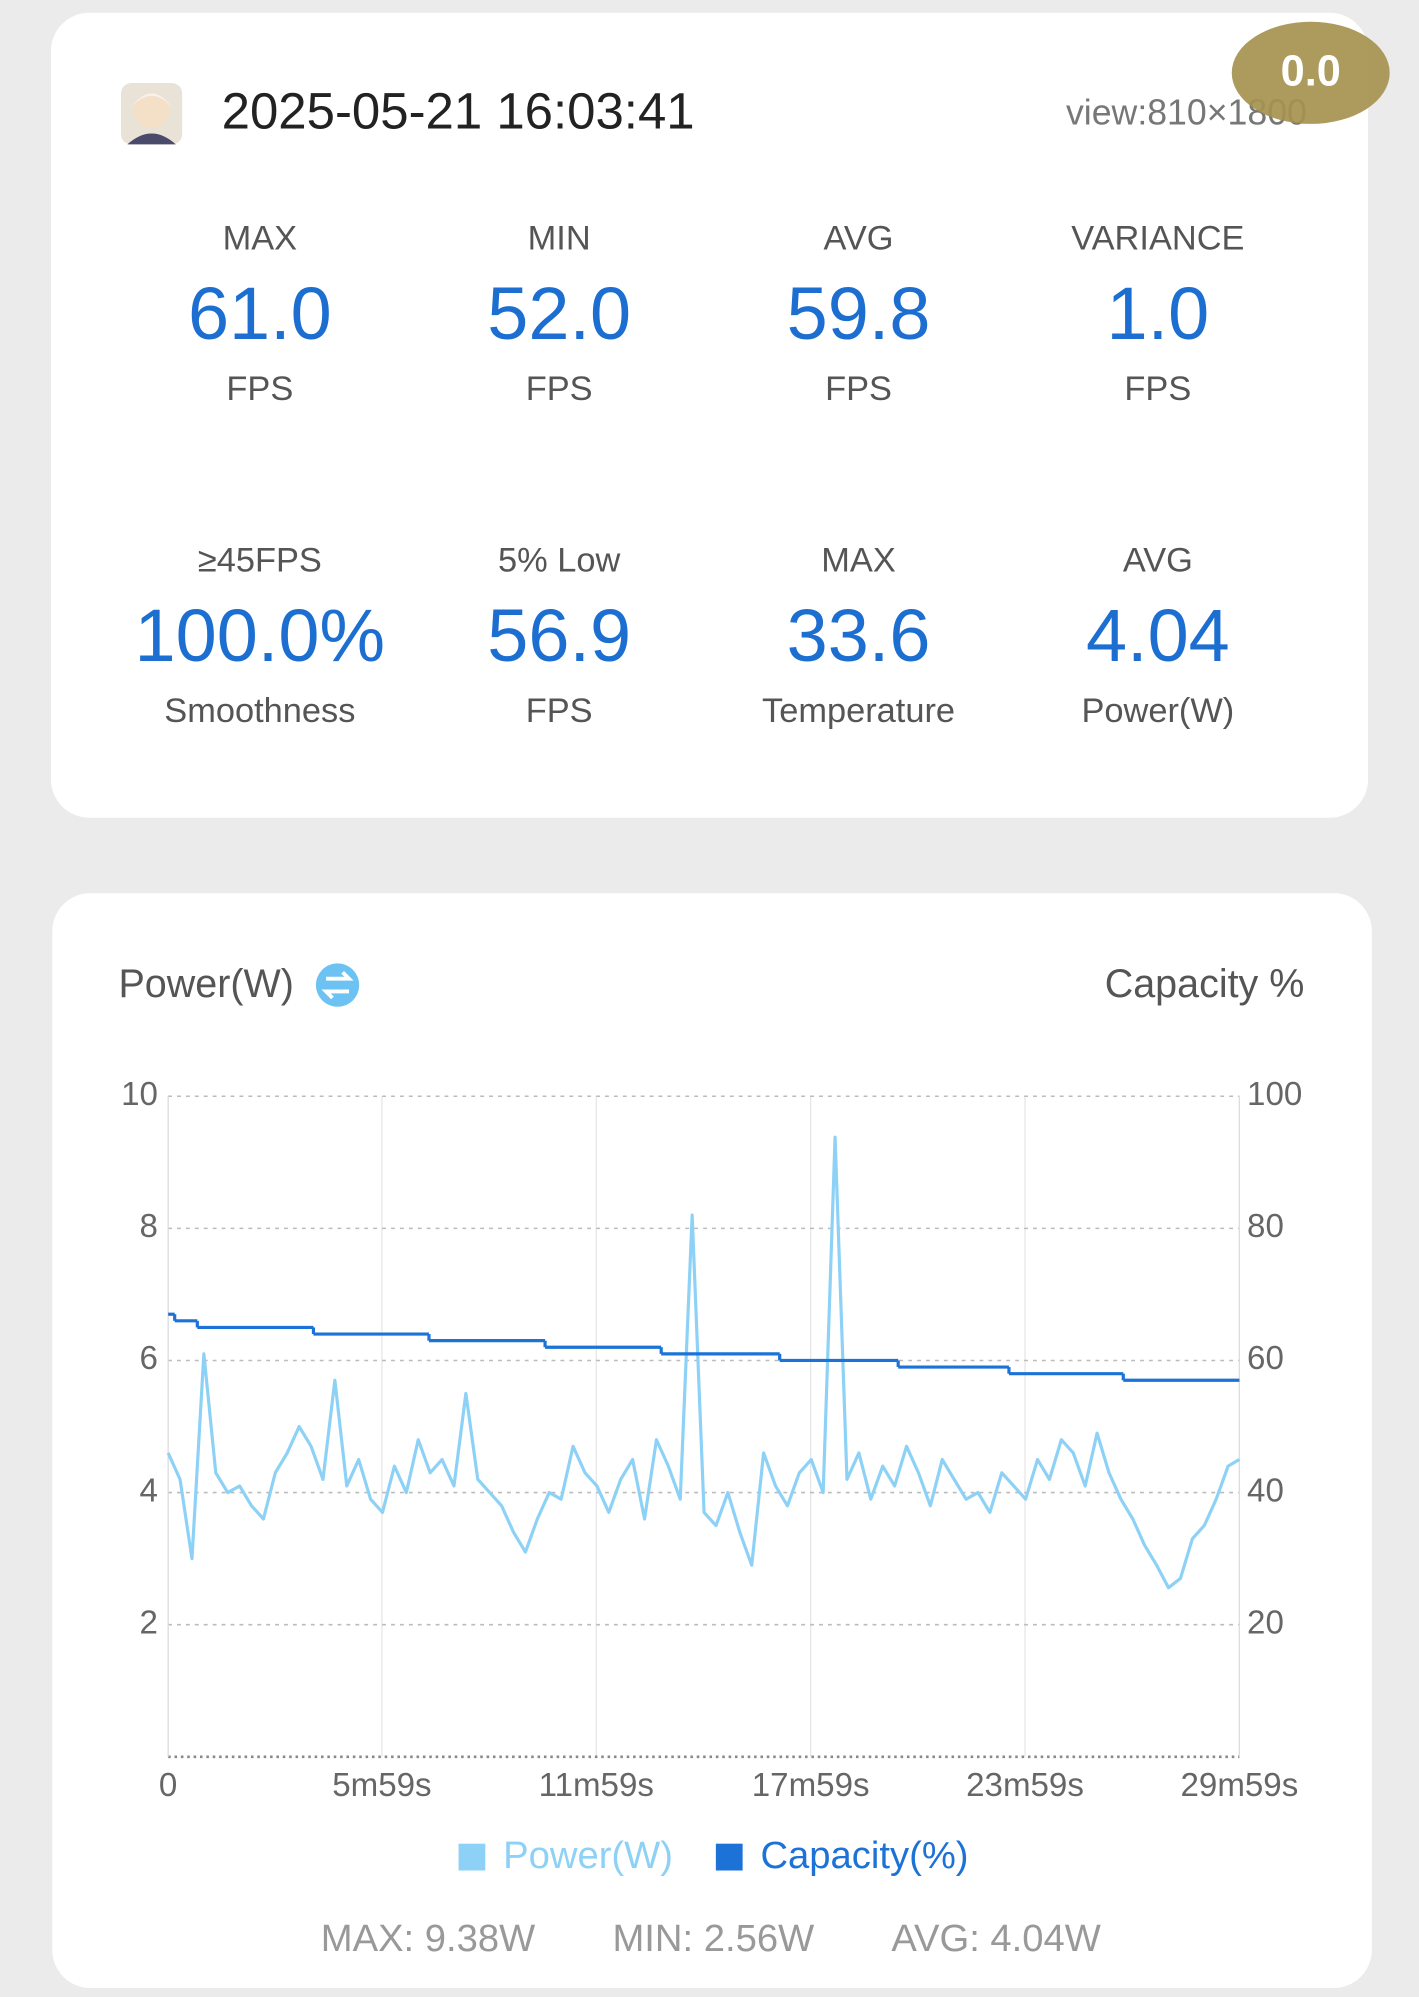  What do you see at coordinates (458, 110) in the screenshot?
I see `timestamp: 2025-05-21 16:03:41` at bounding box center [458, 110].